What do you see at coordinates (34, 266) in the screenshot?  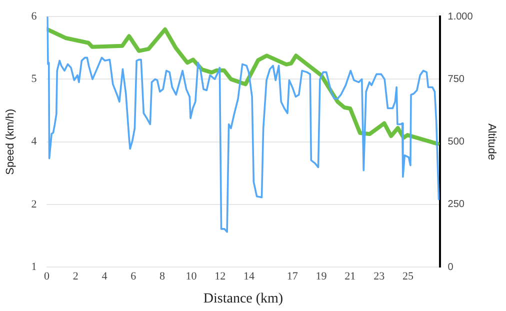 I see `y-tick-label: 1` at bounding box center [34, 266].